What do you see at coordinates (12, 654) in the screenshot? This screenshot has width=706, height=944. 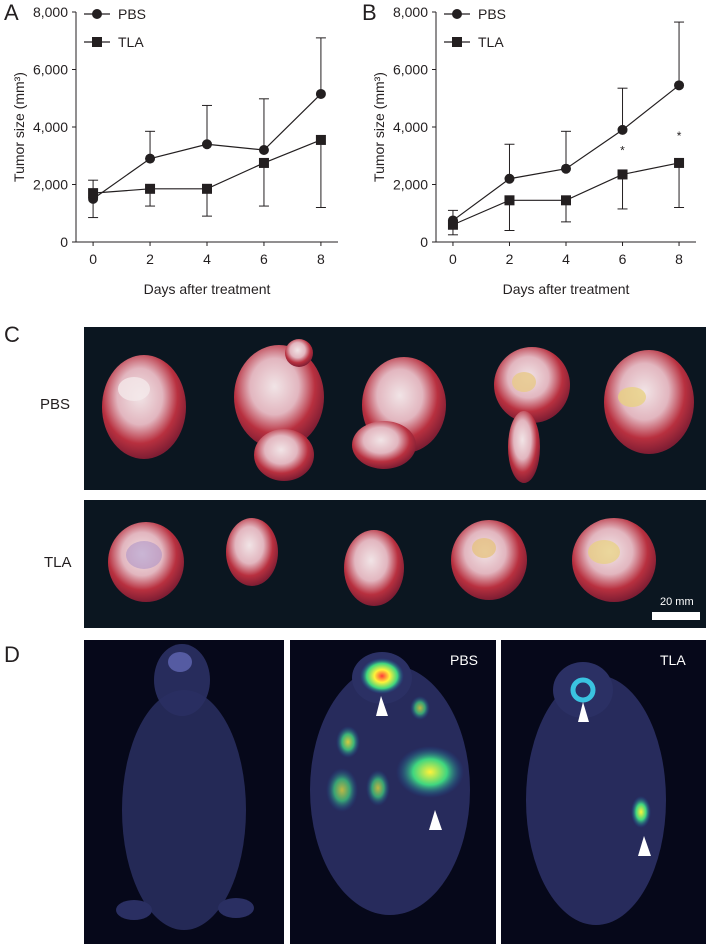 I see `panel-d-letter: D` at bounding box center [12, 654].